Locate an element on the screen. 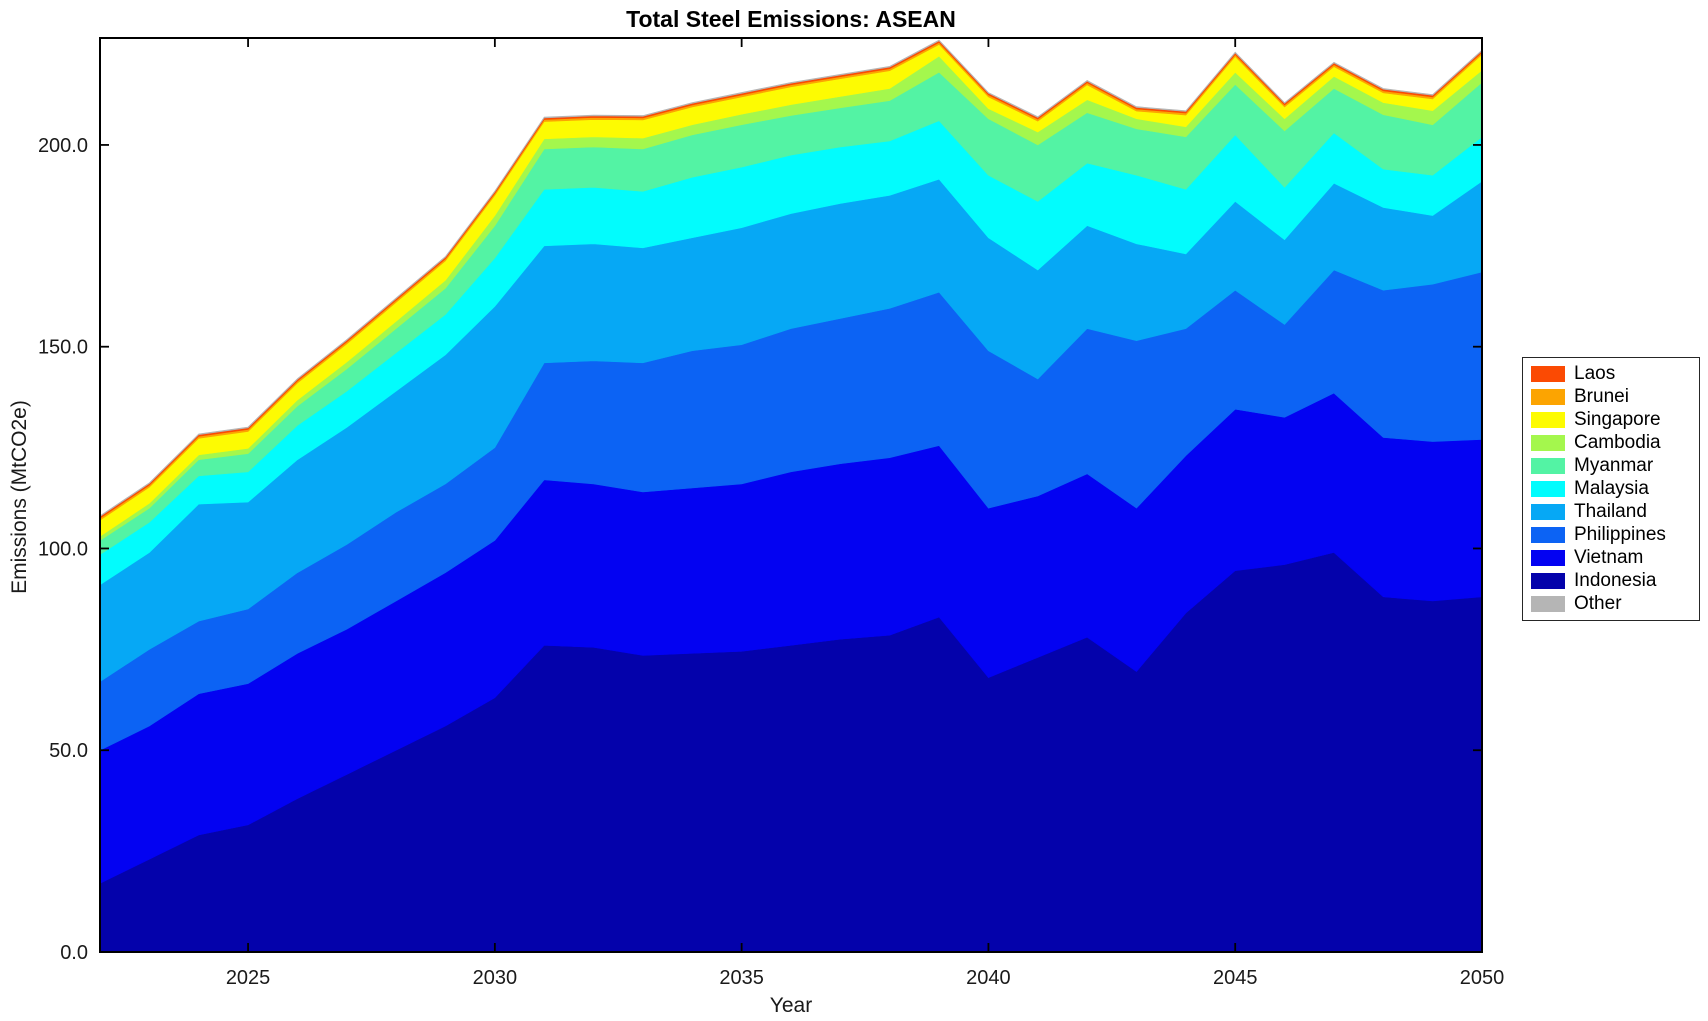 The width and height of the screenshot is (1708, 1021). legend-label: Laos is located at coordinates (1595, 373).